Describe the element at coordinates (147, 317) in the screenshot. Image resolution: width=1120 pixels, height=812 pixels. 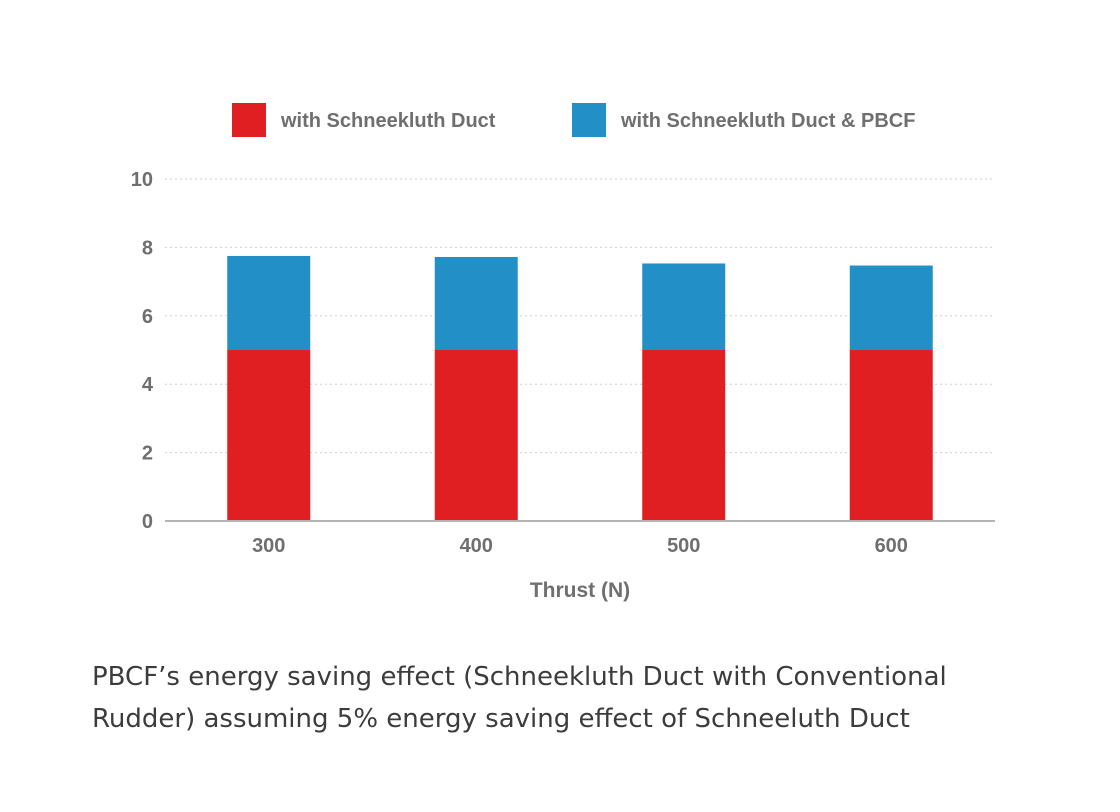
I see `y-tick-label: 6` at that location.